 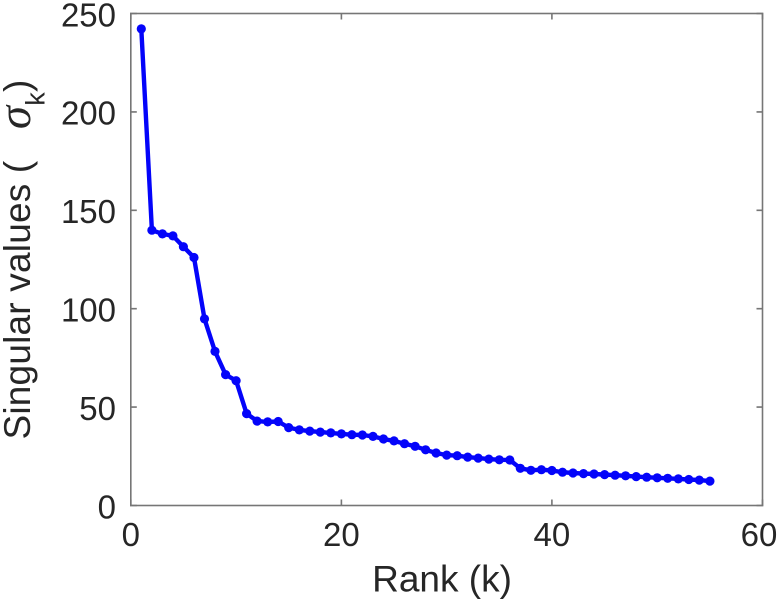 What do you see at coordinates (552, 534) in the screenshot?
I see `svg-text: 40` at bounding box center [552, 534].